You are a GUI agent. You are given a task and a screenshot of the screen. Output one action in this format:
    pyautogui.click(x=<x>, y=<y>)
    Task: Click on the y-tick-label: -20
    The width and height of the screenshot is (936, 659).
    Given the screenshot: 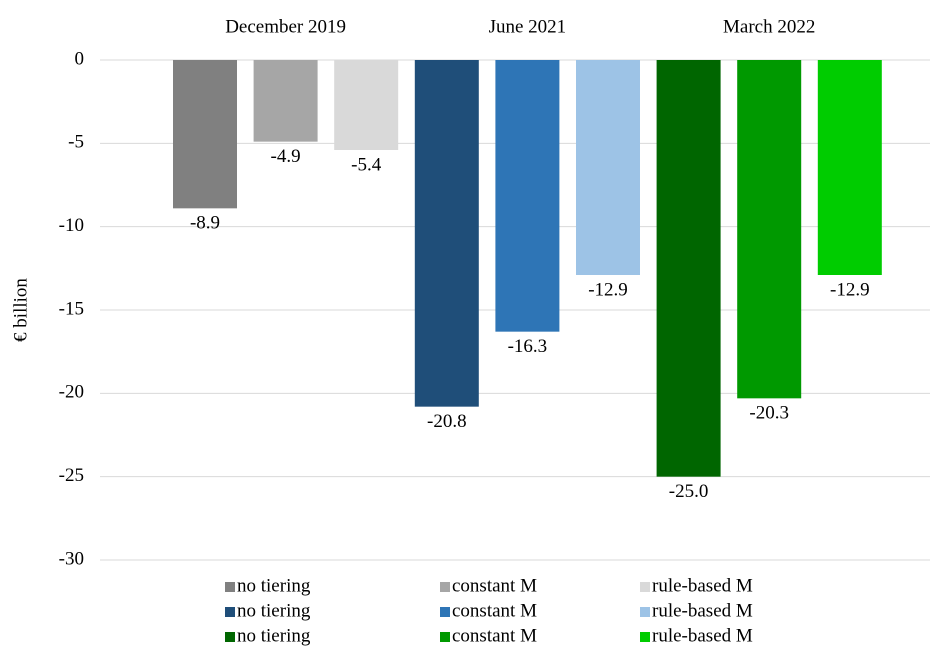 What is the action you would take?
    pyautogui.click(x=71, y=392)
    